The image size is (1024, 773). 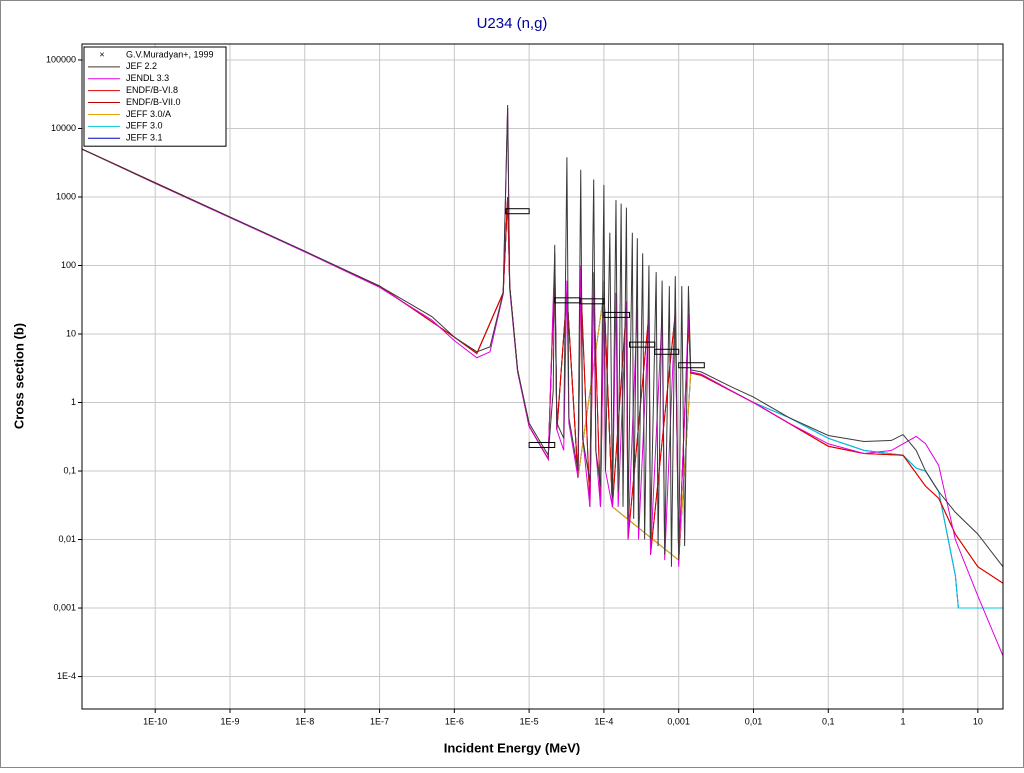 I want to click on legend-text: JEFF 3.1, so click(x=144, y=138).